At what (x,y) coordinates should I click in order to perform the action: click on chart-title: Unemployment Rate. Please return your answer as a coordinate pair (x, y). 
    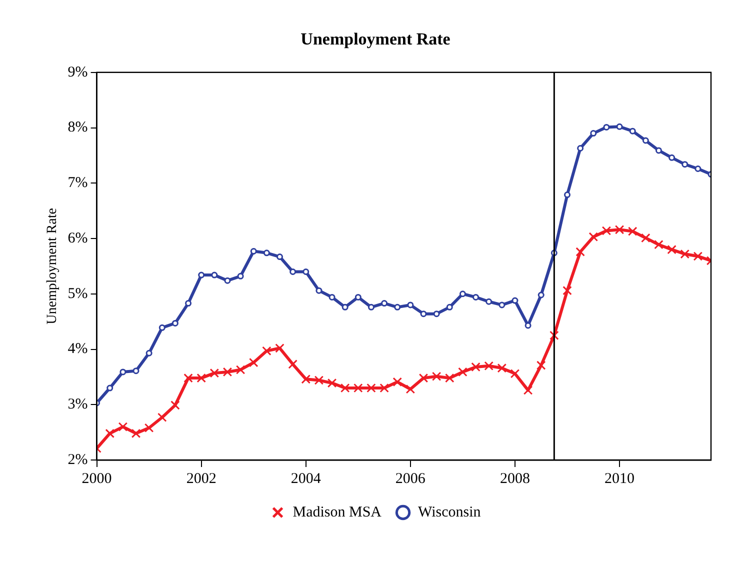
    Looking at the image, I should click on (375, 39).